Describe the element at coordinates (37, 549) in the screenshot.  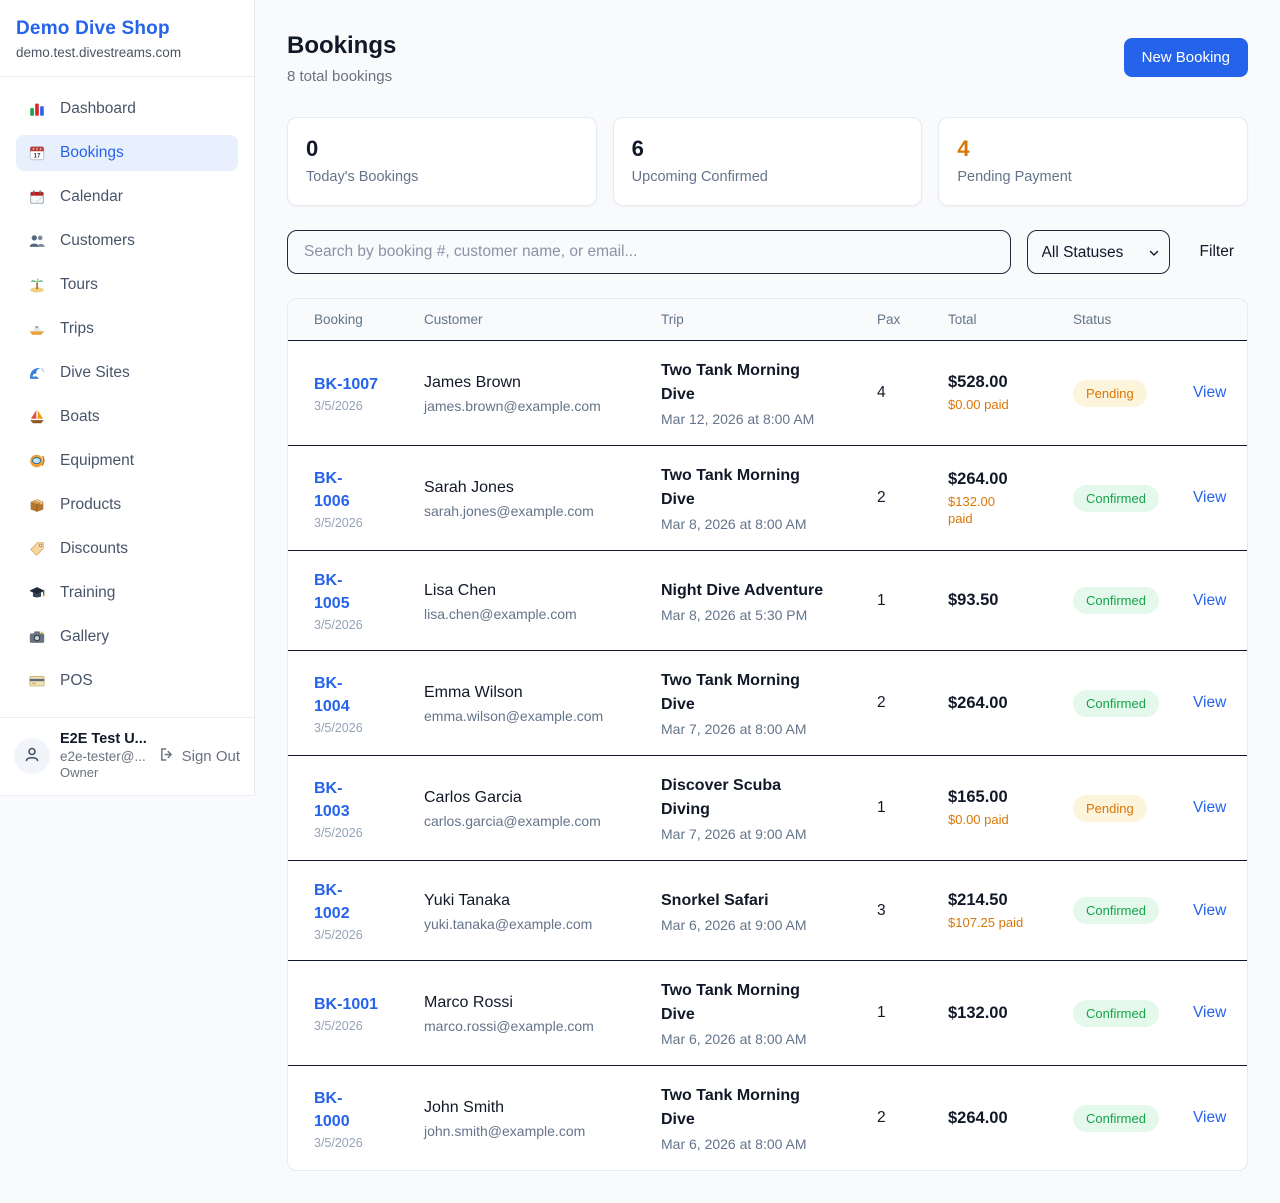
I see `tag-icon` at that location.